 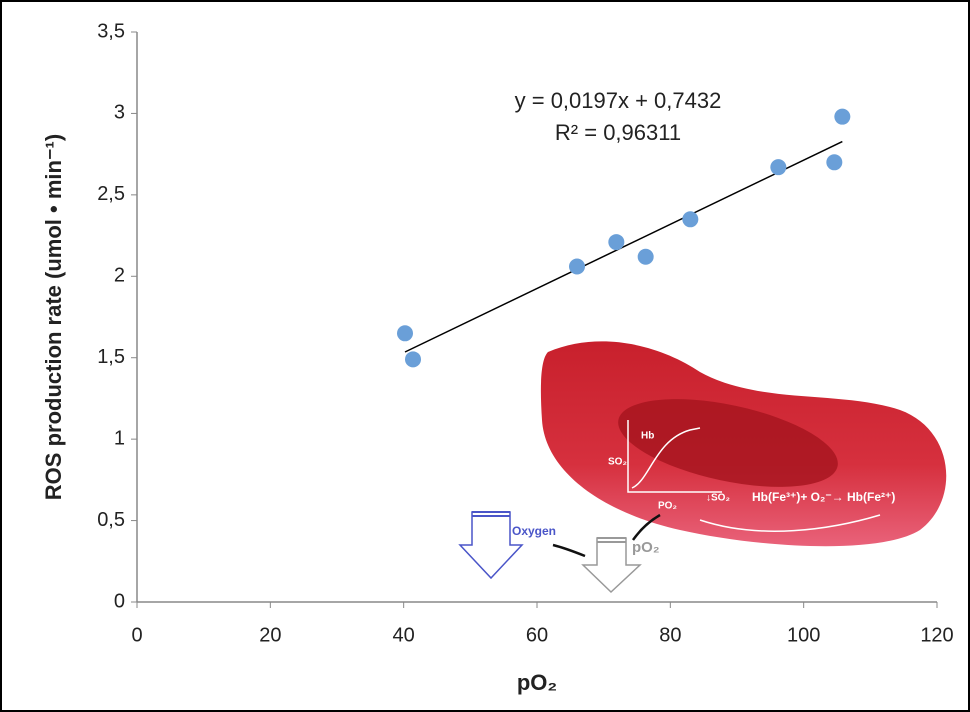 What do you see at coordinates (618, 132) in the screenshot?
I see `trendline-r2: R² = 0,96311` at bounding box center [618, 132].